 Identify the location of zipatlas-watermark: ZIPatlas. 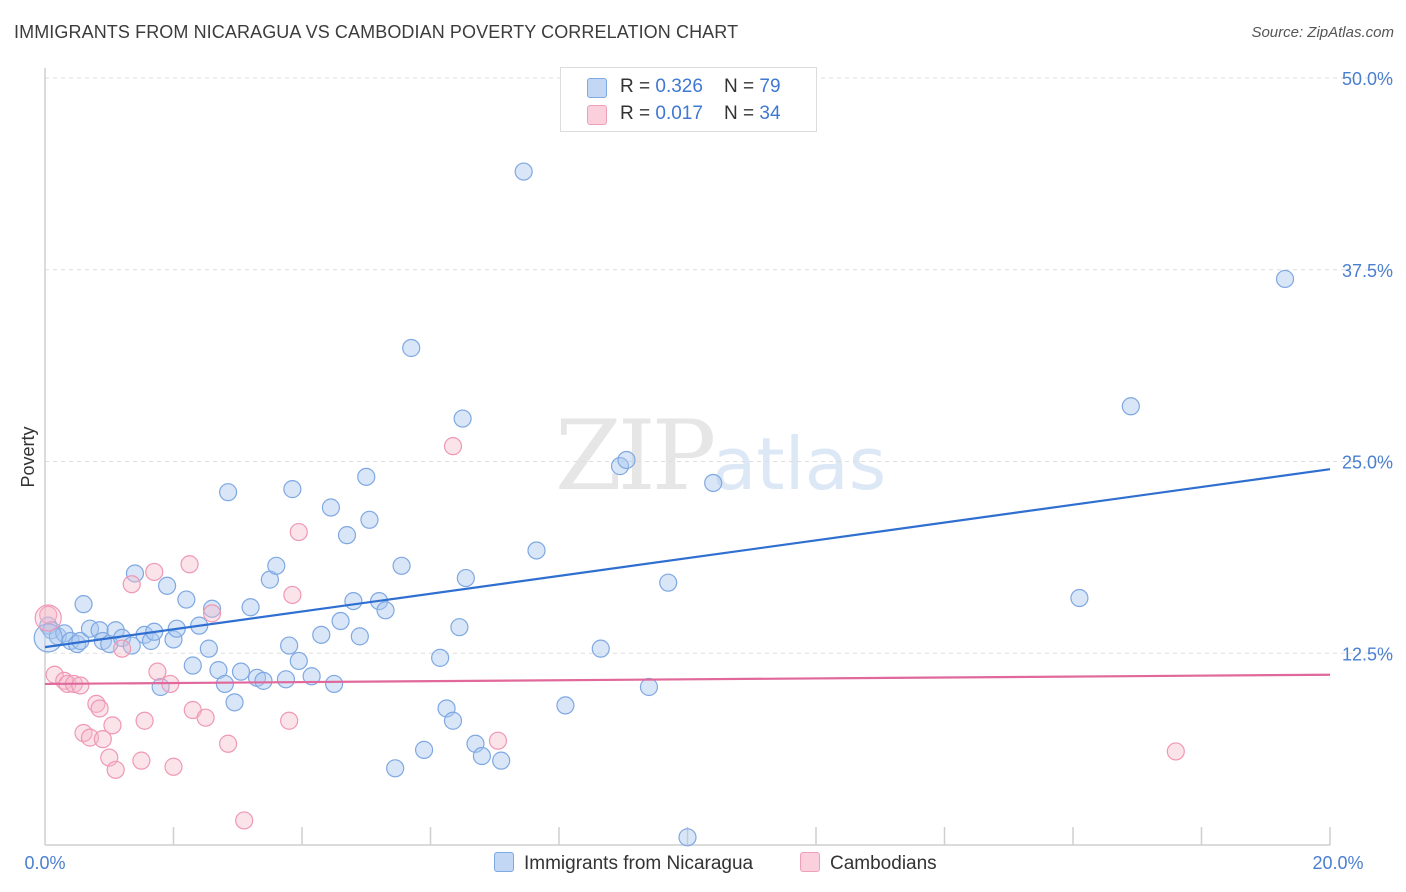
(720, 456).